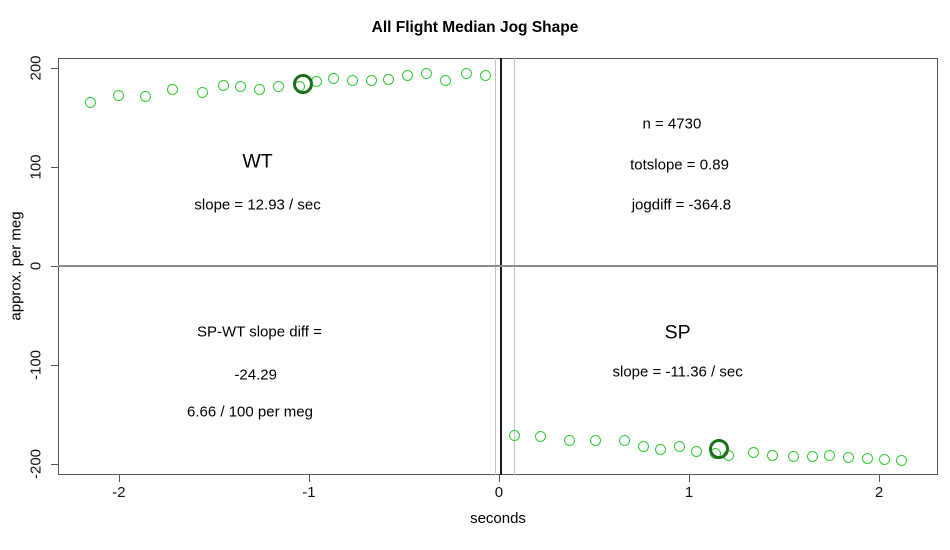 The width and height of the screenshot is (950, 550). What do you see at coordinates (36, 464) in the screenshot?
I see `y-tick-label: -200` at bounding box center [36, 464].